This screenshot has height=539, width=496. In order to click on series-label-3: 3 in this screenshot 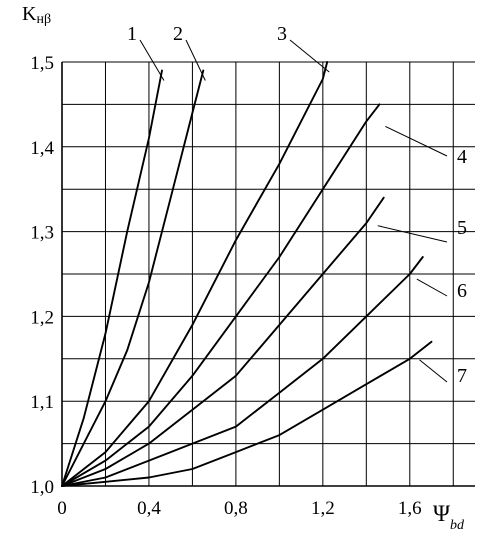, I will do `click(282, 34)`.